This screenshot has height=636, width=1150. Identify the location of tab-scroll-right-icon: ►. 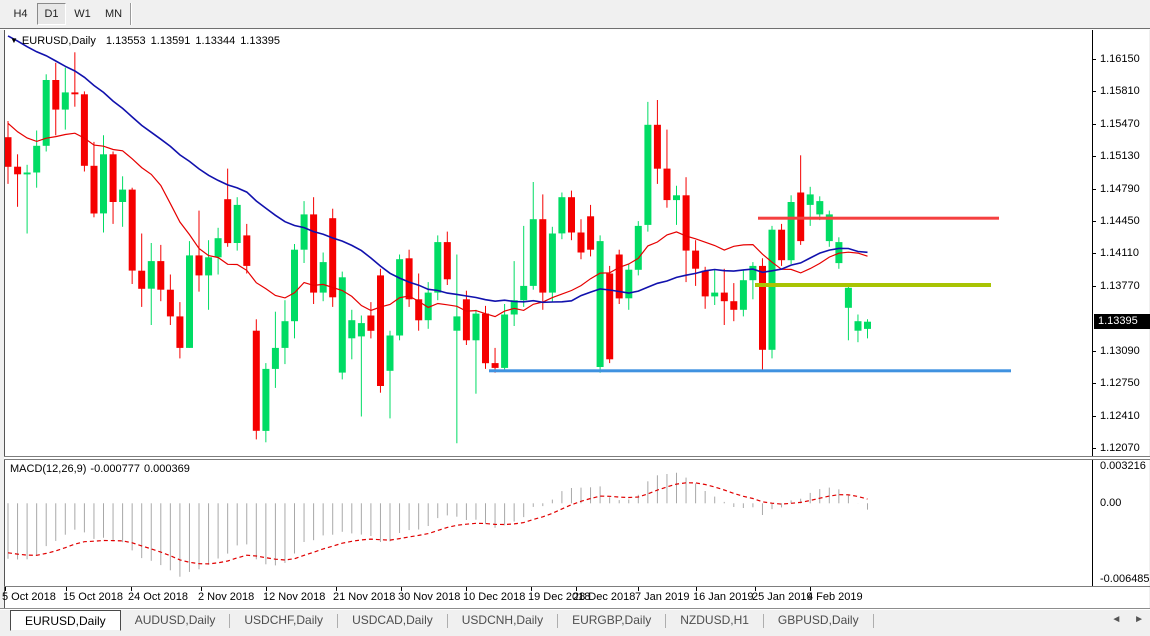
(1139, 619).